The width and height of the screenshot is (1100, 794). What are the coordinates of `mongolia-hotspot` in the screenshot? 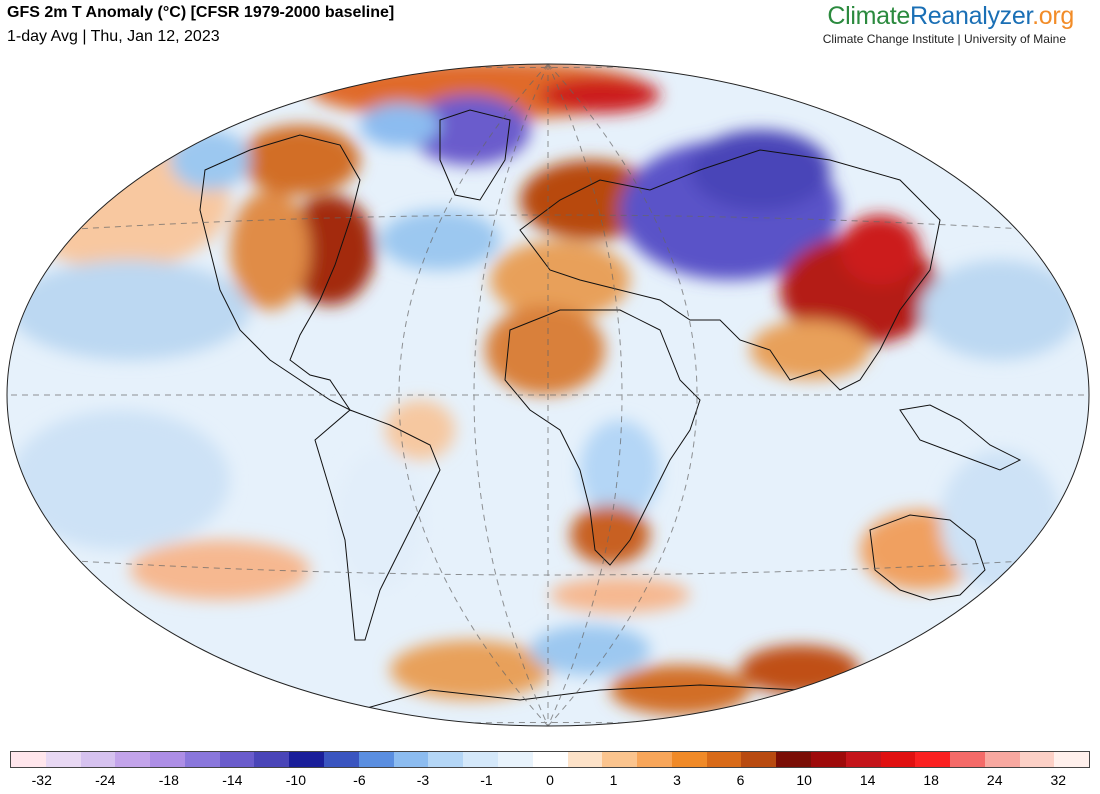 It's located at (880, 250).